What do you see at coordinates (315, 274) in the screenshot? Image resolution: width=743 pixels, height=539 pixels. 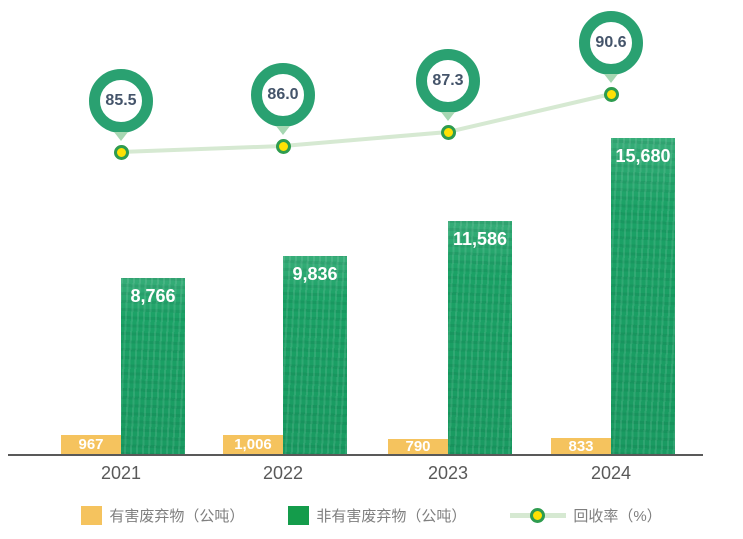 I see `bar-value-nonhazardous-2022: 9,836` at bounding box center [315, 274].